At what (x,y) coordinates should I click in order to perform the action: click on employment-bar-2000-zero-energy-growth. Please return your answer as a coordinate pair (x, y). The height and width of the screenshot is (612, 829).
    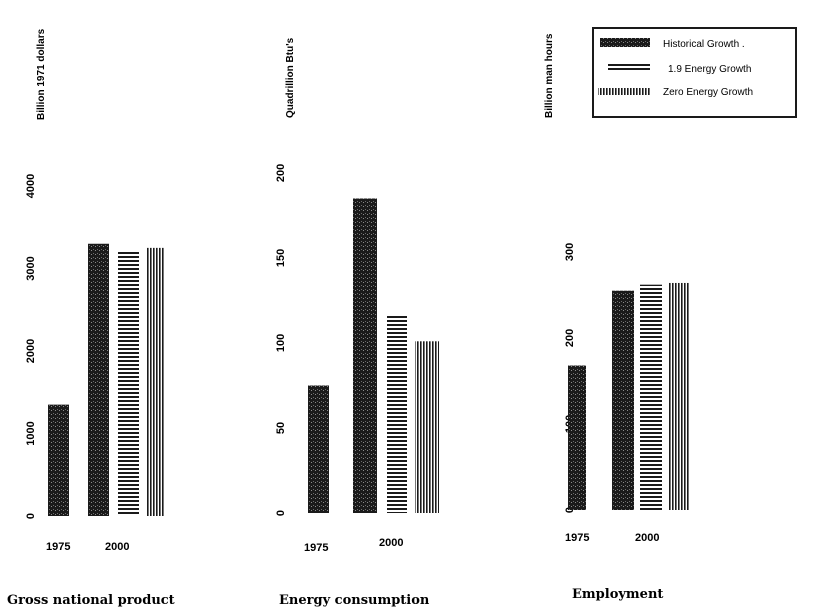
    Looking at the image, I should click on (679, 396).